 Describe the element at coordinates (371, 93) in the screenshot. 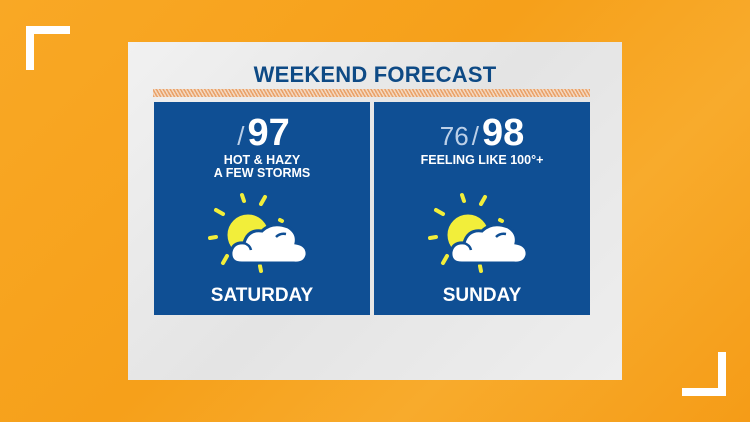

I see `divider-stripe` at that location.